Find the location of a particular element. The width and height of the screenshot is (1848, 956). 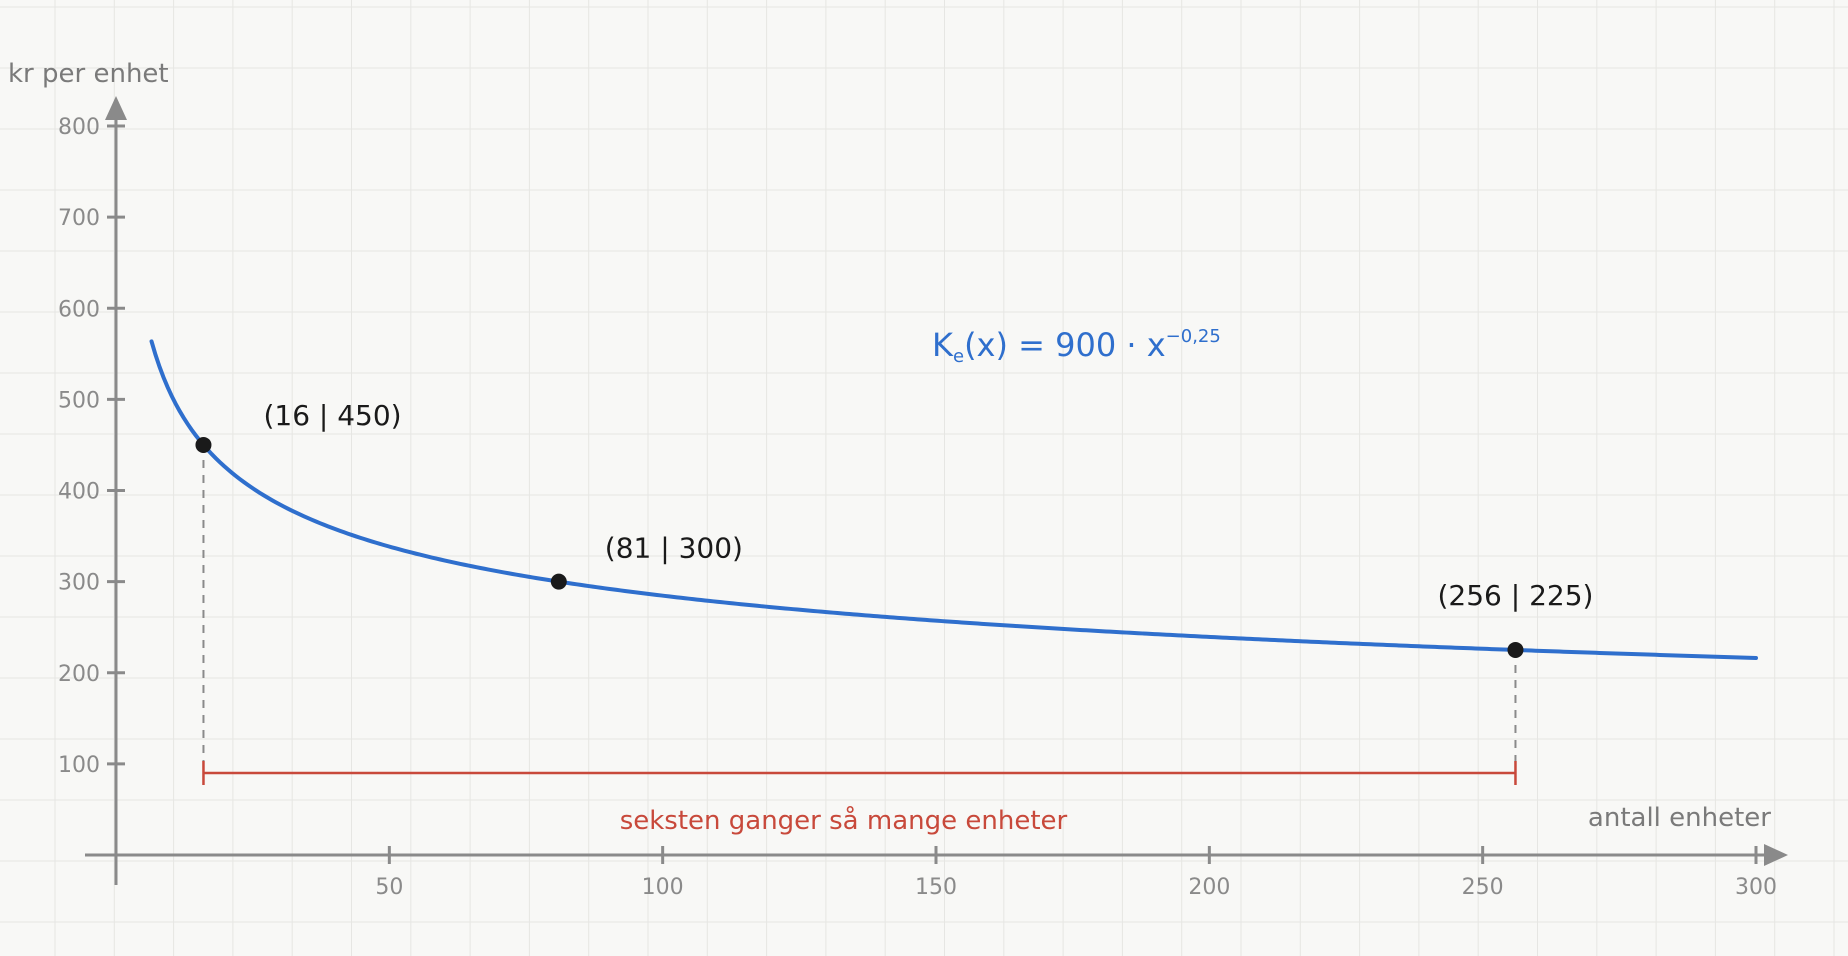

x-axis-arrow-icon is located at coordinates (1776, 855).